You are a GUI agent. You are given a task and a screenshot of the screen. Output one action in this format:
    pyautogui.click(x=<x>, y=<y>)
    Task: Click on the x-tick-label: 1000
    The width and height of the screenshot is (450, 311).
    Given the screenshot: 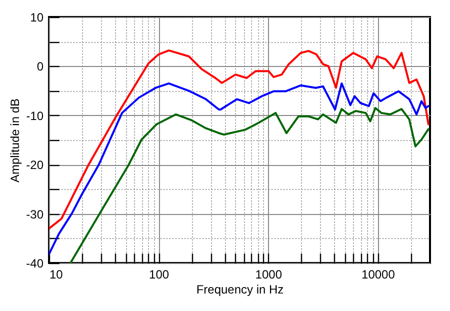 What is the action you would take?
    pyautogui.click(x=268, y=275)
    